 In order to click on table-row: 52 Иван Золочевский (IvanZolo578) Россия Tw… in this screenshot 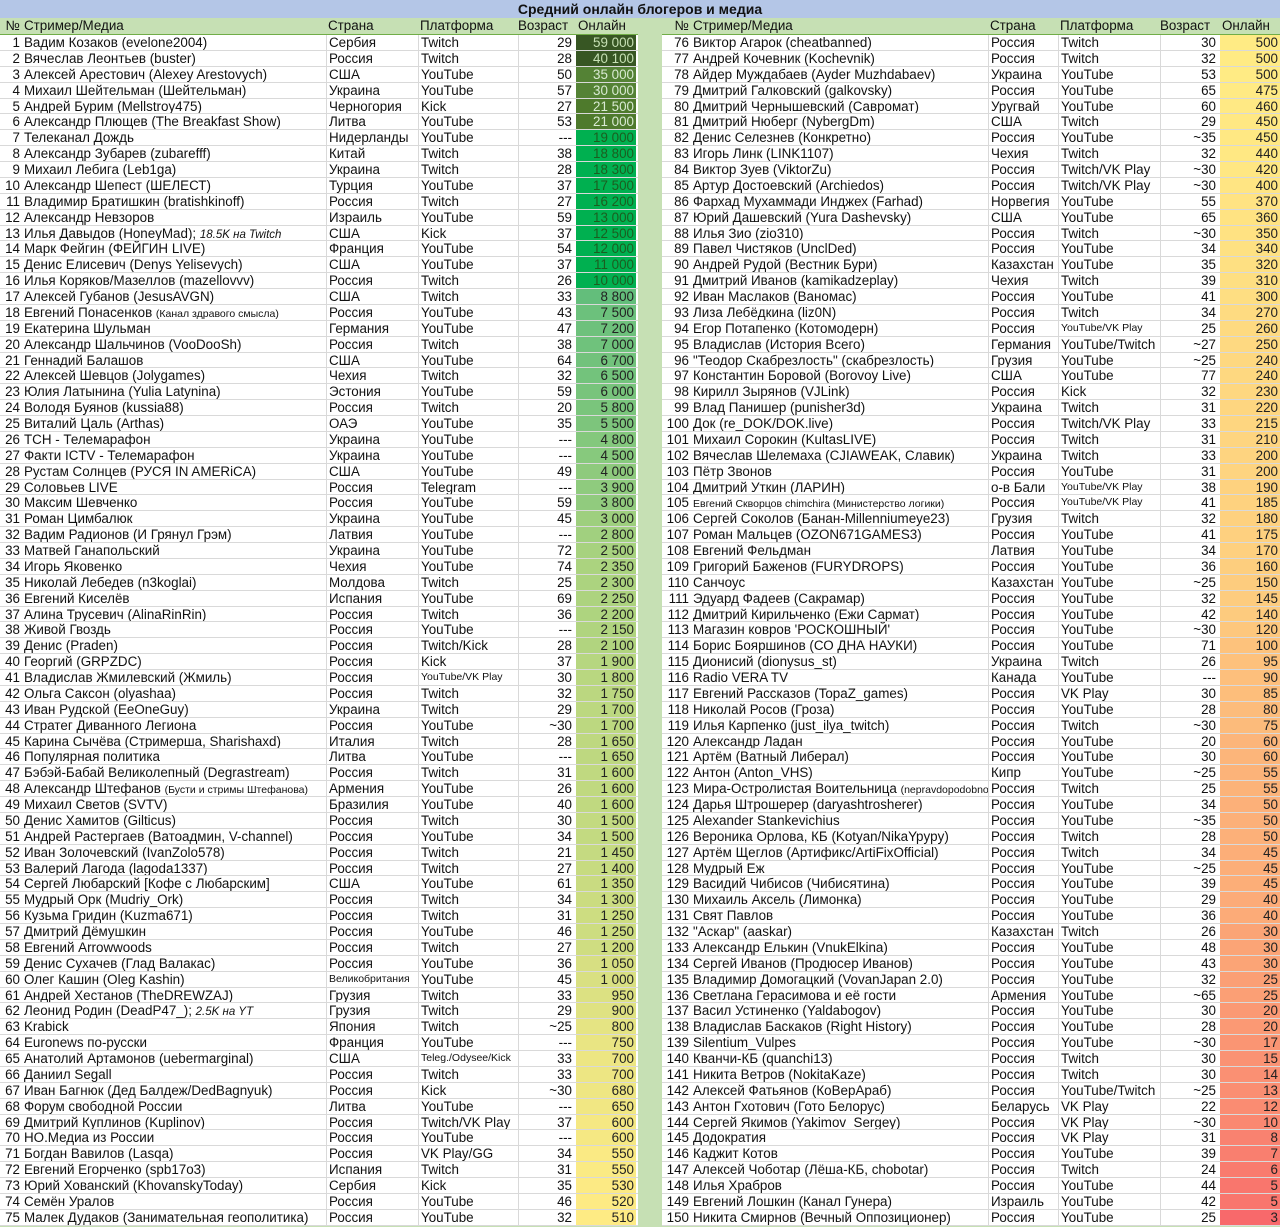, I will do `click(319, 852)`.